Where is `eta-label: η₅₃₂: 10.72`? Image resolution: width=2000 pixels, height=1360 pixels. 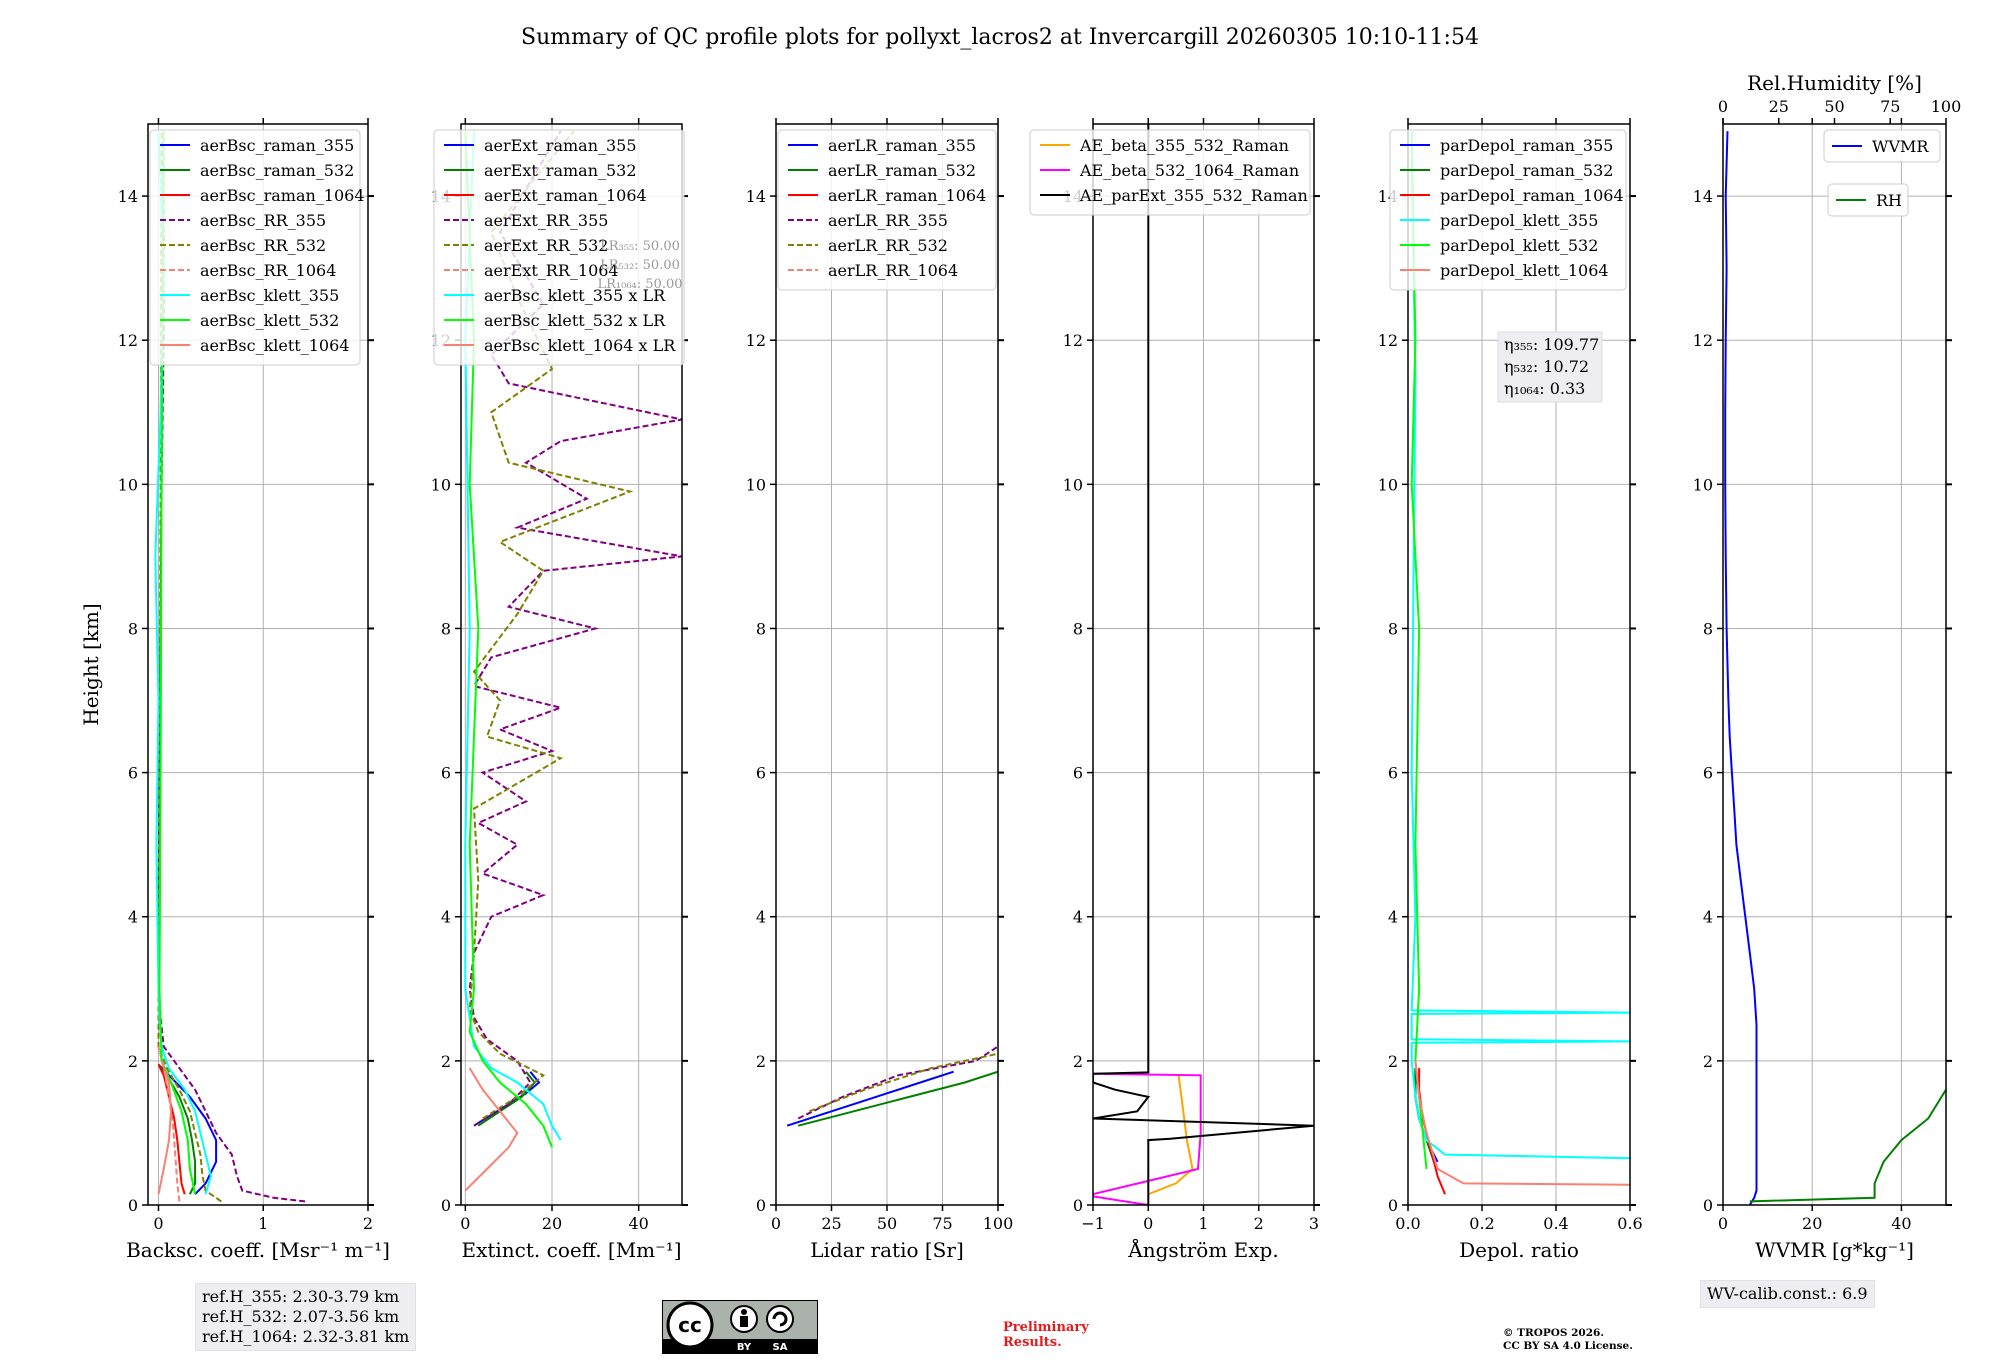 eta-label: η₅₃₂: 10.72 is located at coordinates (1546, 366).